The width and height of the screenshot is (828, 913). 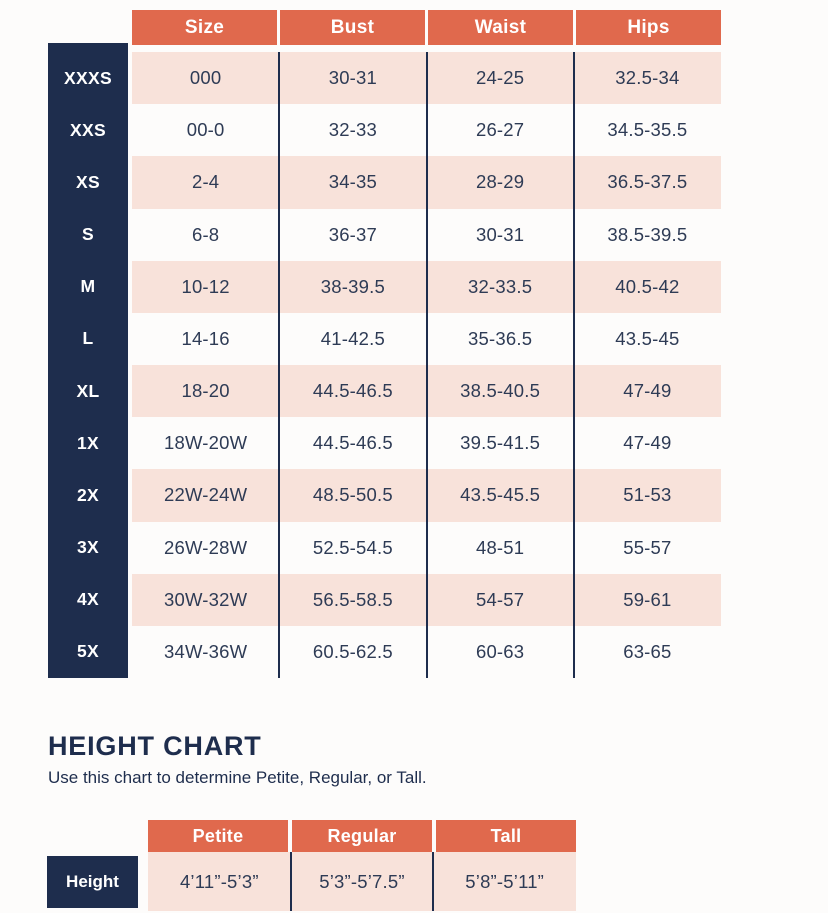 What do you see at coordinates (352, 547) in the screenshot?
I see `size-cell-bust: 52.5-54.5` at bounding box center [352, 547].